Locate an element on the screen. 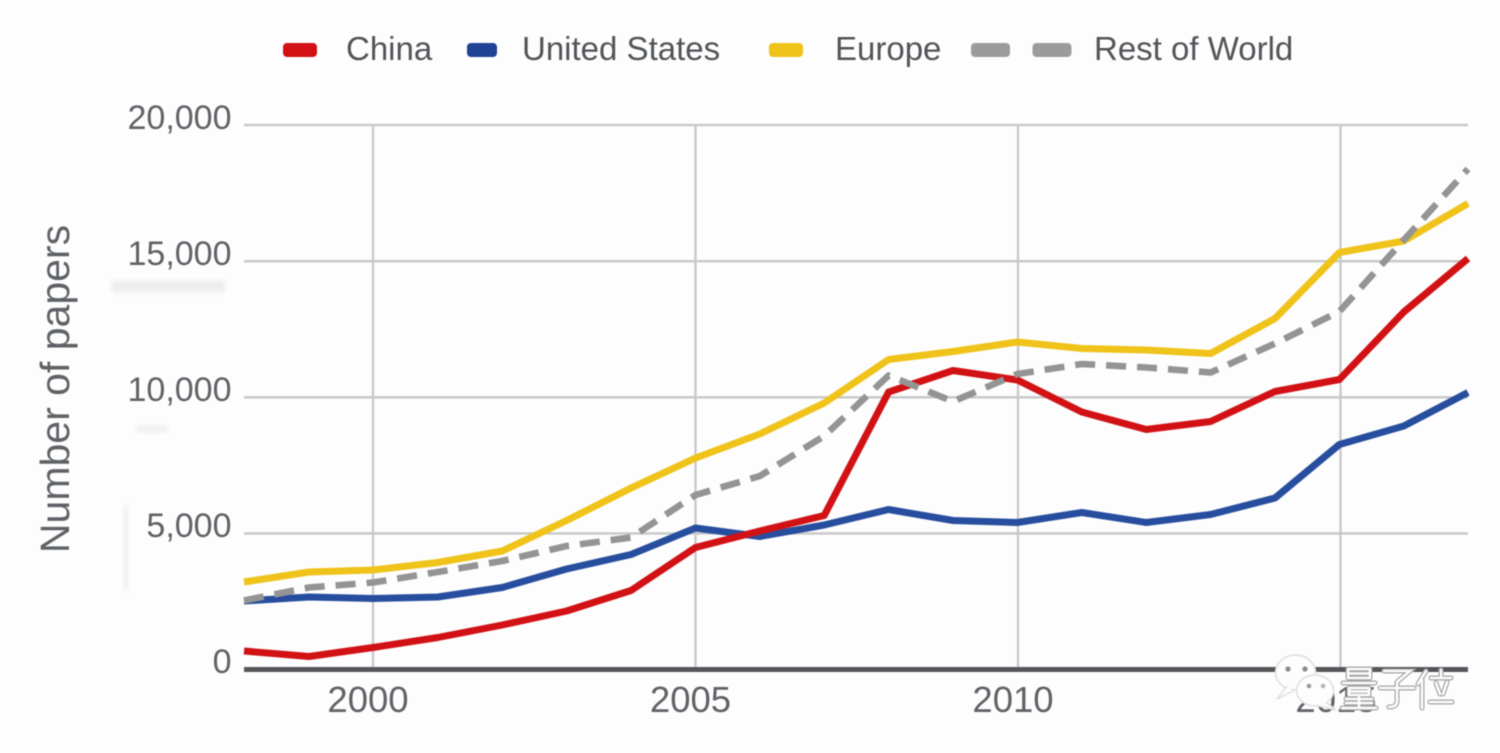  svg-text: 15,000 is located at coordinates (180, 254).